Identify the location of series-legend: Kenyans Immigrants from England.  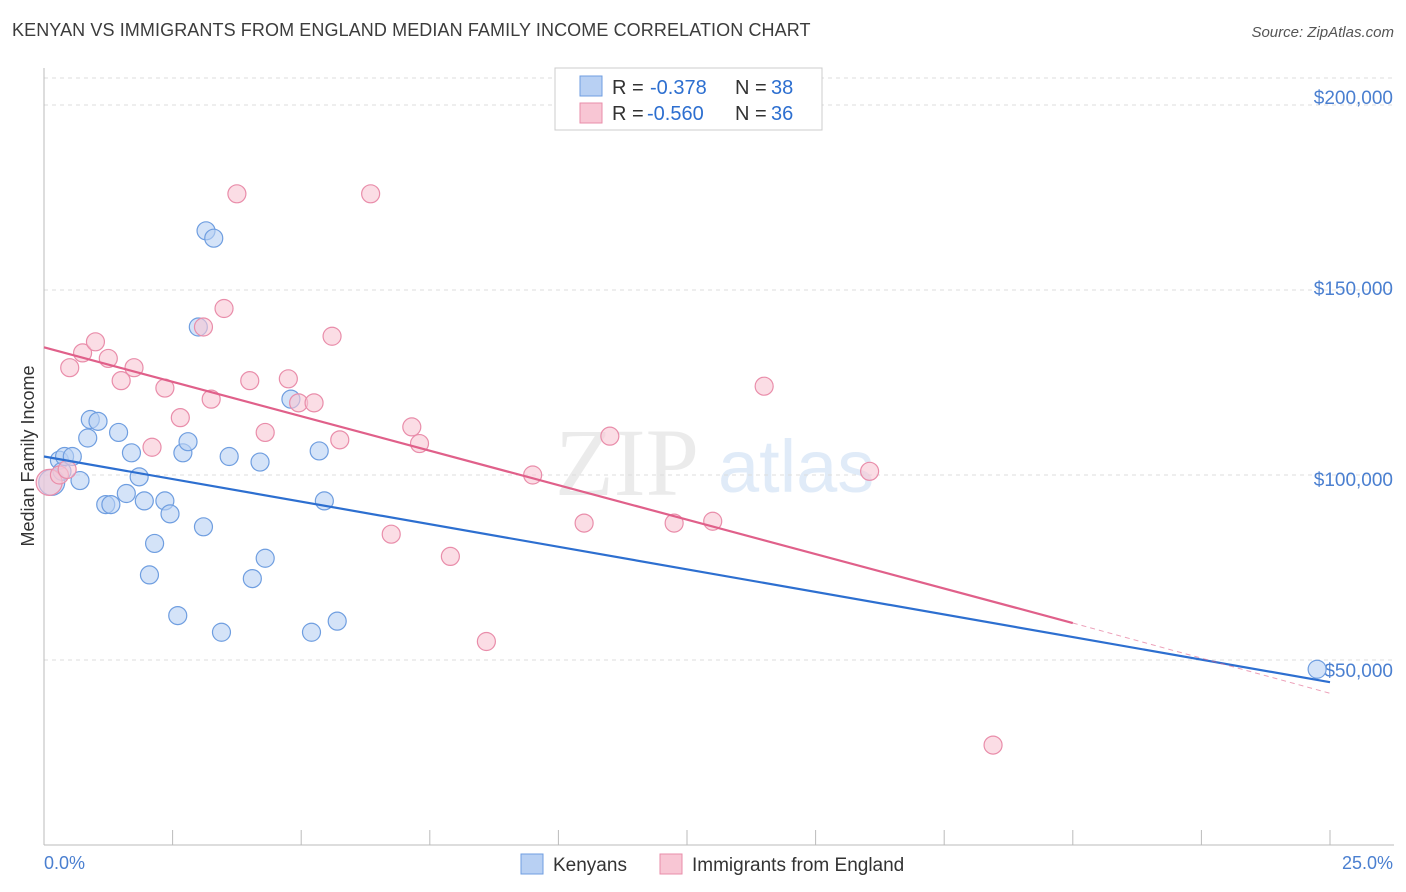
(712, 864).